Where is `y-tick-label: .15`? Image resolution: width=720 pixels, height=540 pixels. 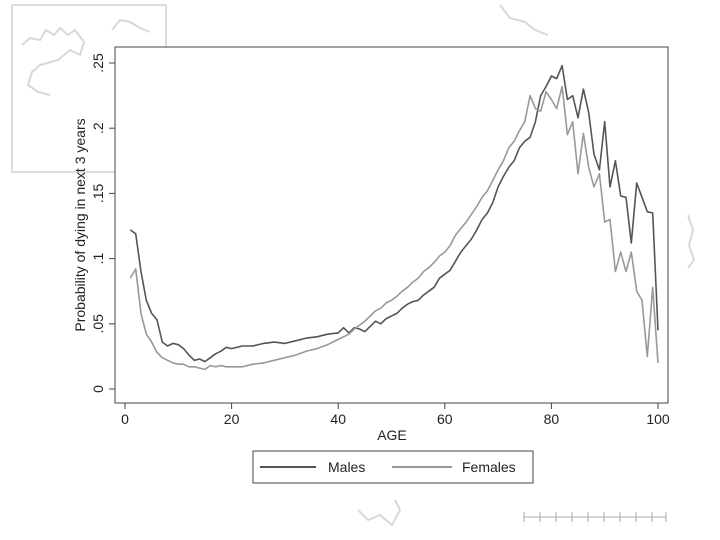 y-tick-label: .15 is located at coordinates (98, 193).